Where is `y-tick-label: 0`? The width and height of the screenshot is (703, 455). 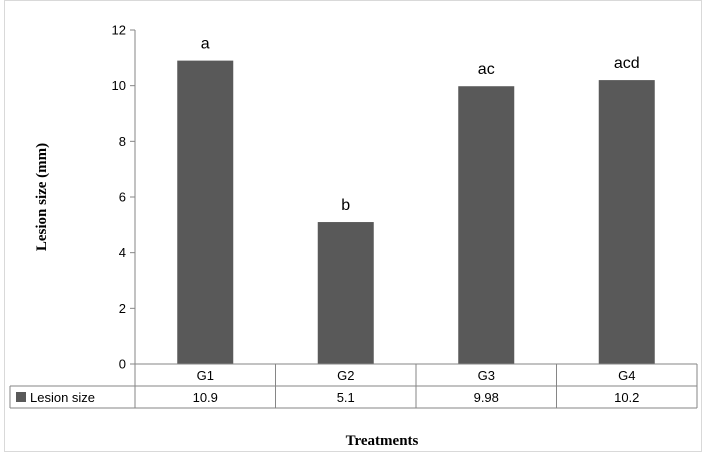
y-tick-label: 0 is located at coordinates (122, 364).